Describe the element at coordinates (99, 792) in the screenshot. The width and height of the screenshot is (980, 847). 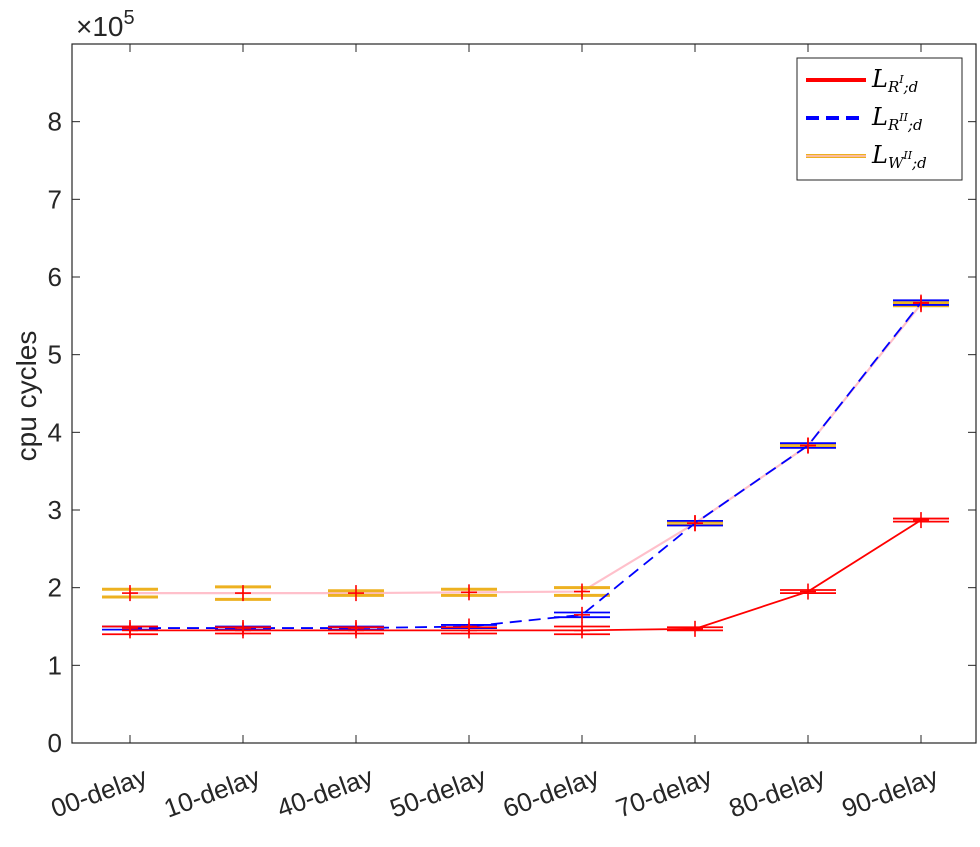
I see `x-tick-label: 00-delay` at that location.